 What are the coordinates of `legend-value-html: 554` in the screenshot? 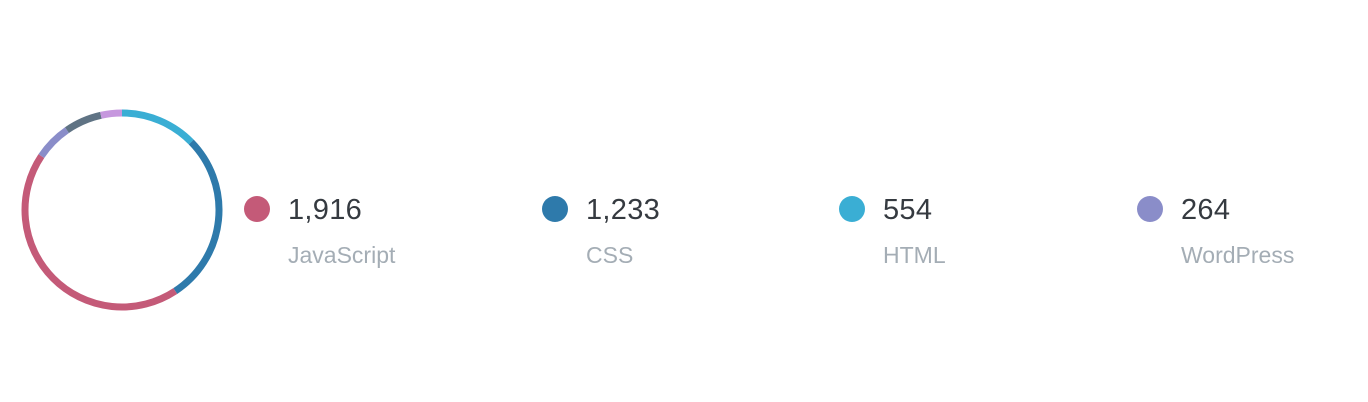 It's located at (908, 210).